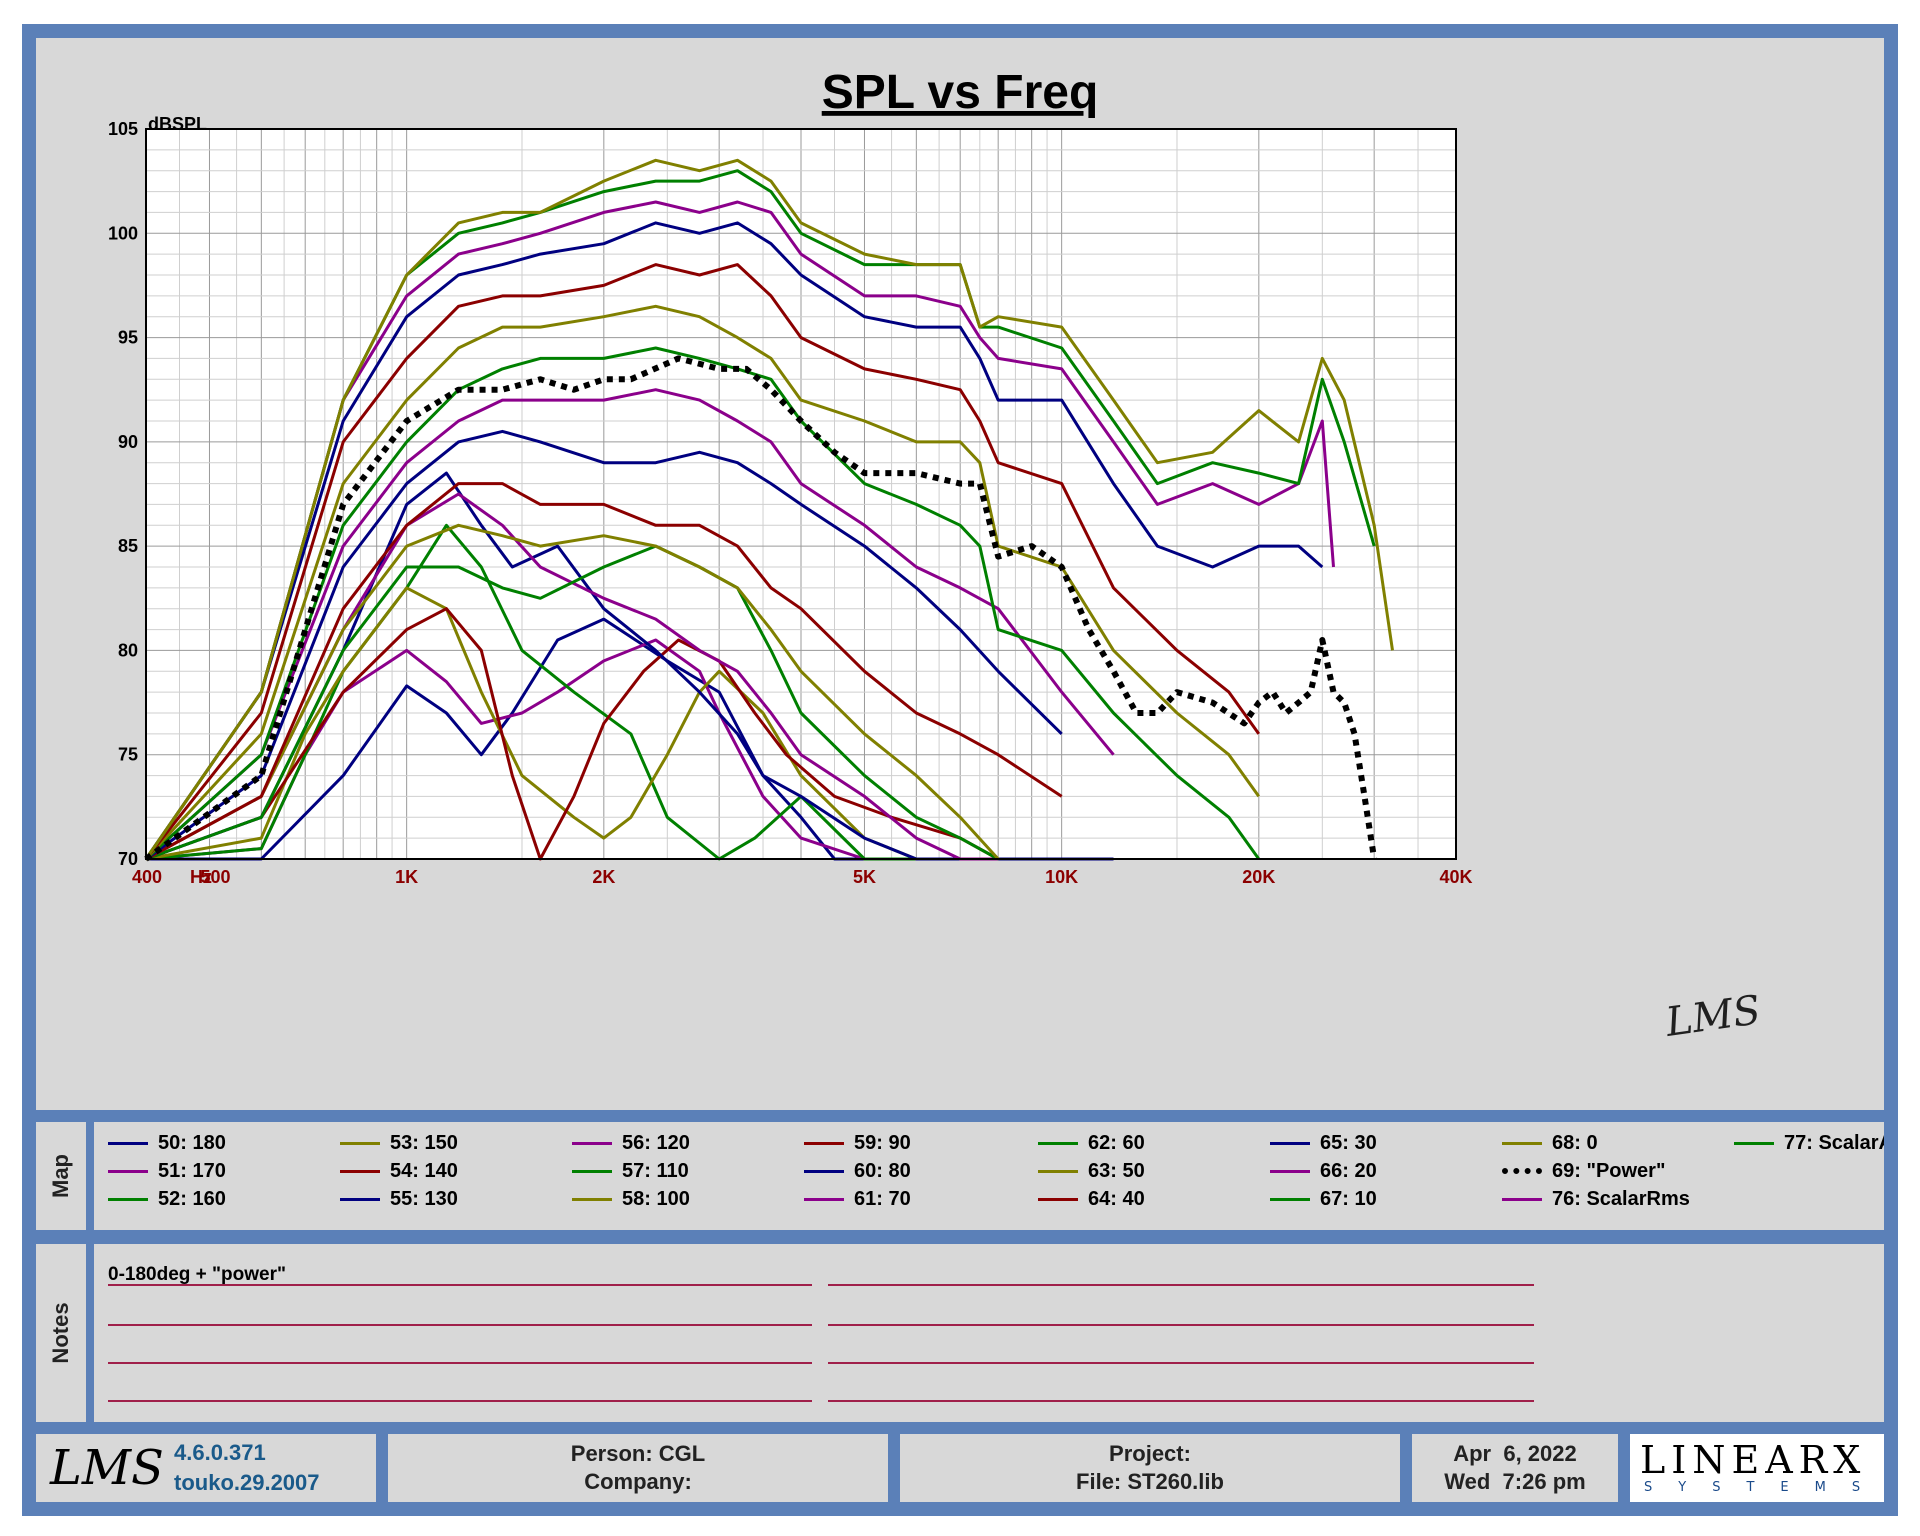  I want to click on y-tick-label: 75, so click(128, 755).